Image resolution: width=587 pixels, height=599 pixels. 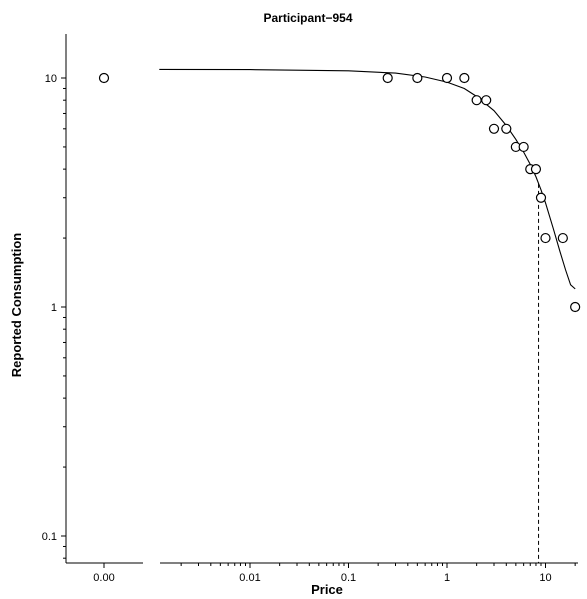 I want to click on x-tick-label: 0.01, so click(x=249, y=578).